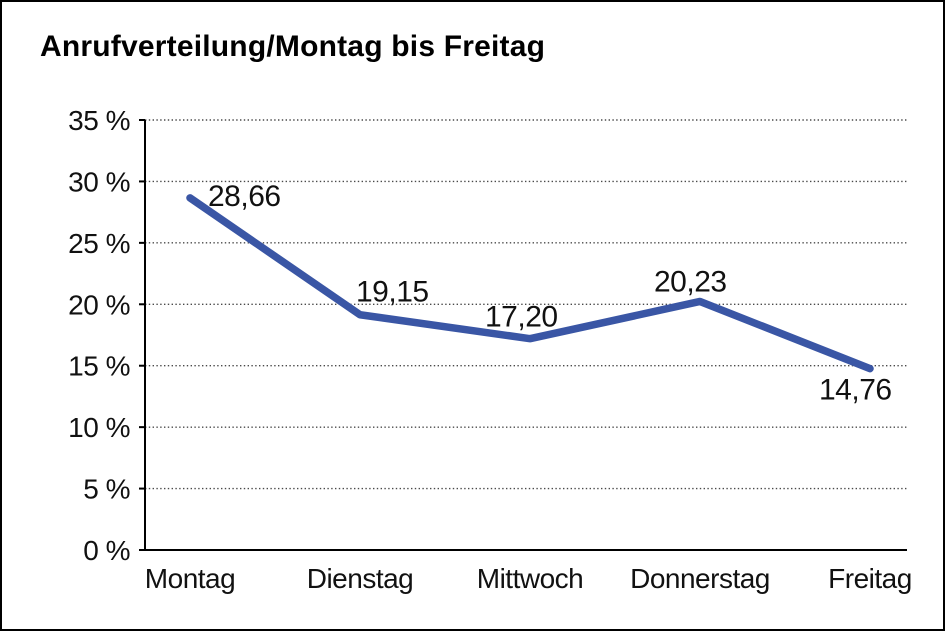 Image resolution: width=945 pixels, height=631 pixels. What do you see at coordinates (521, 317) in the screenshot?
I see `data-label: 17,20` at bounding box center [521, 317].